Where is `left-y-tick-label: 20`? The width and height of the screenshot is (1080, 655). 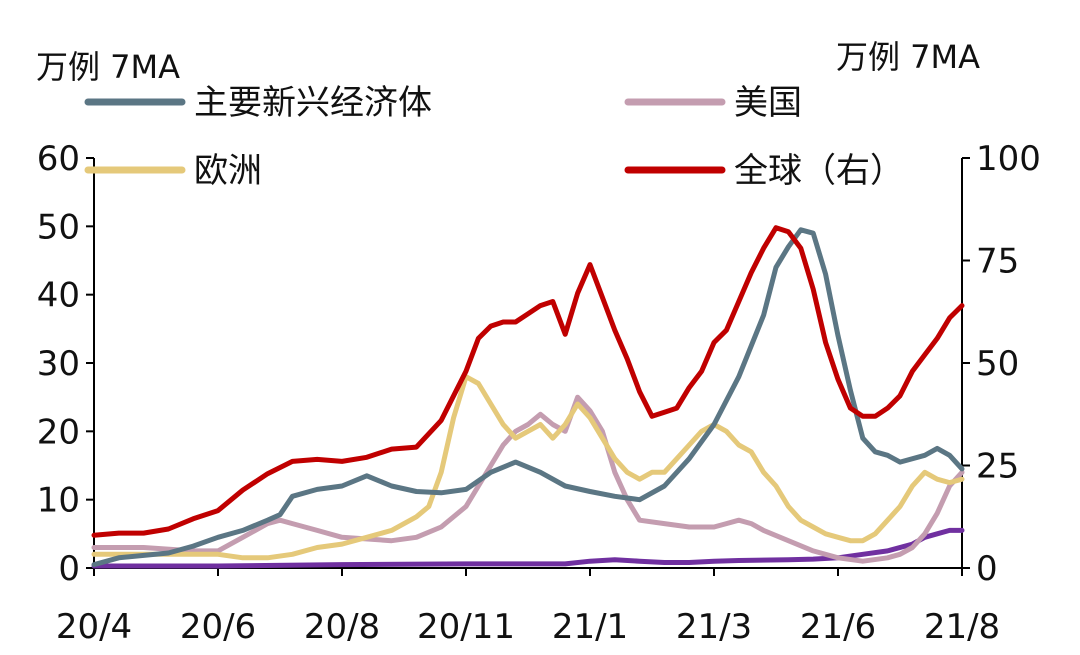 left-y-tick-label: 20 is located at coordinates (58, 432).